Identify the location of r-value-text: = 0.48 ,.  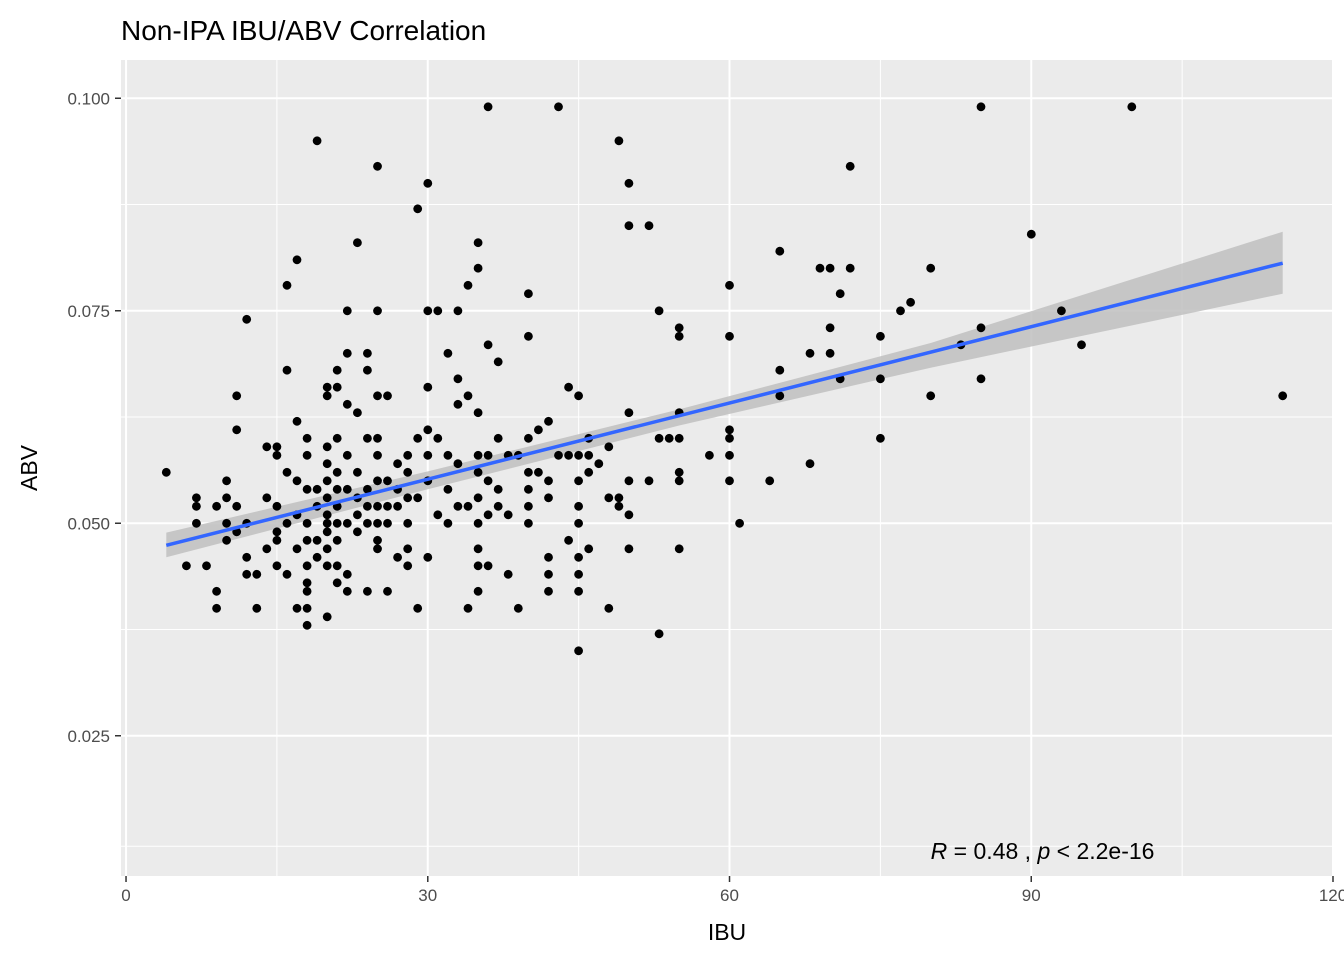
(992, 851).